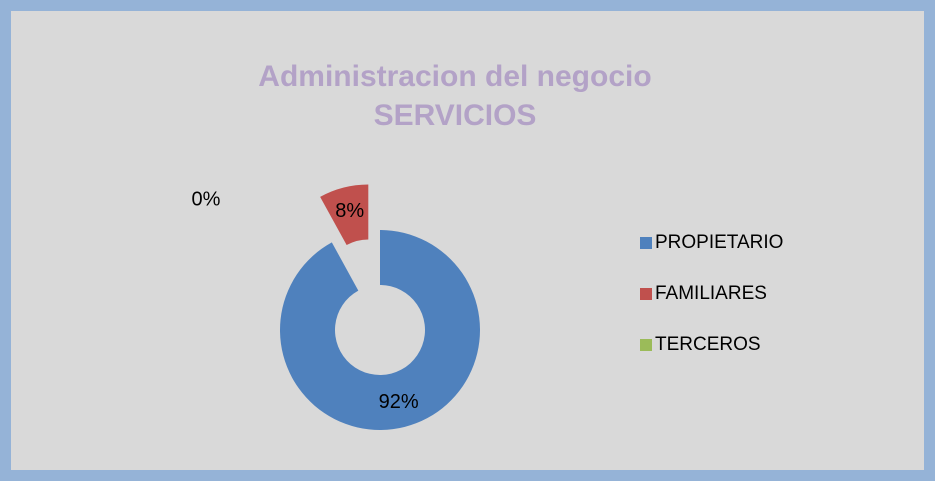  What do you see at coordinates (719, 242) in the screenshot?
I see `legend-label: PROPIETARIO` at bounding box center [719, 242].